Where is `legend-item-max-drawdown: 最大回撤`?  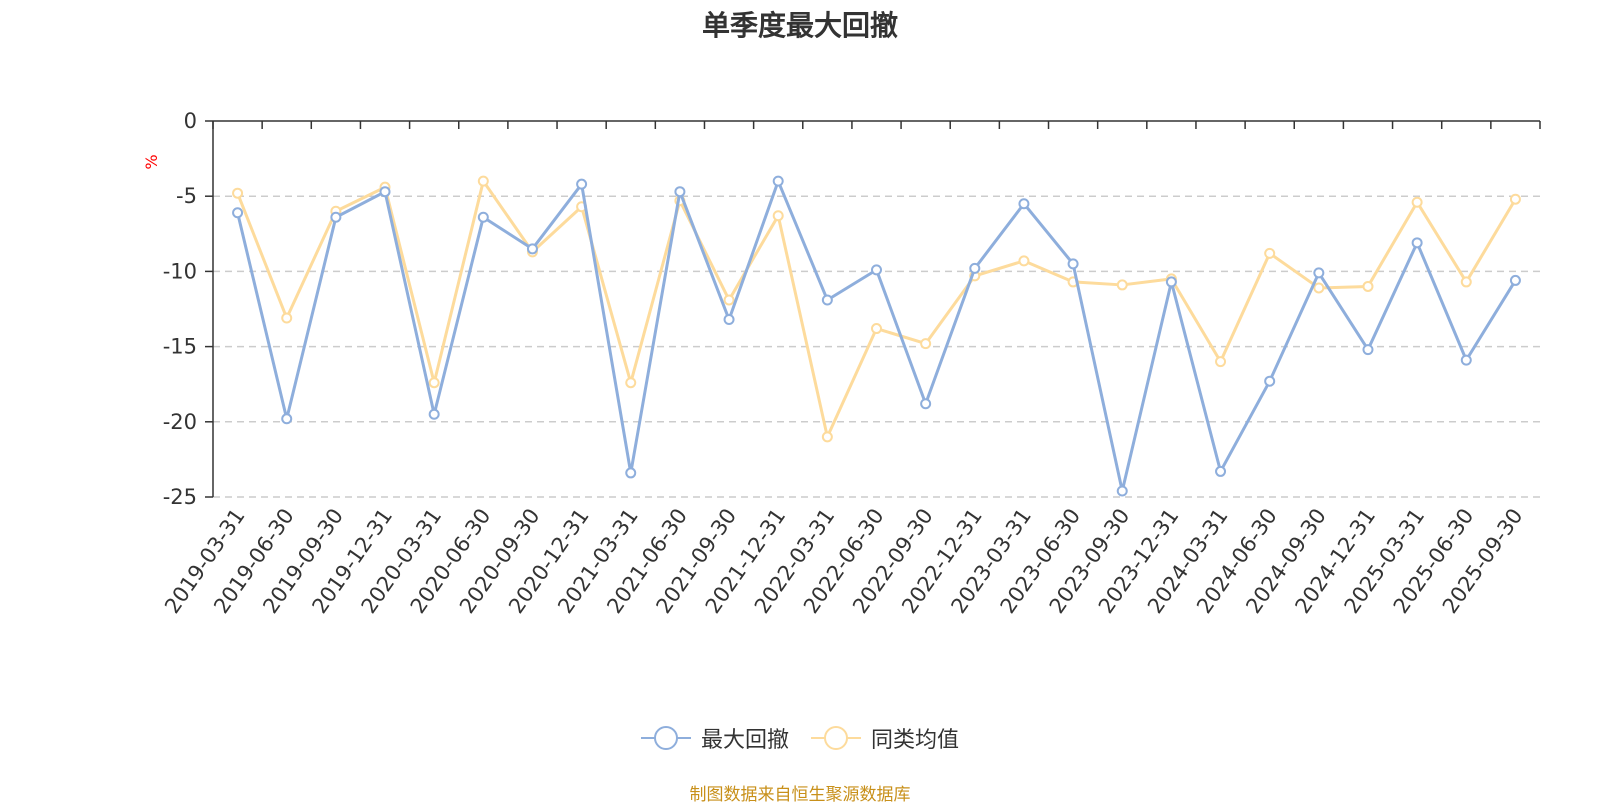
legend-item-max-drawdown: 最大回撤 is located at coordinates (714, 738).